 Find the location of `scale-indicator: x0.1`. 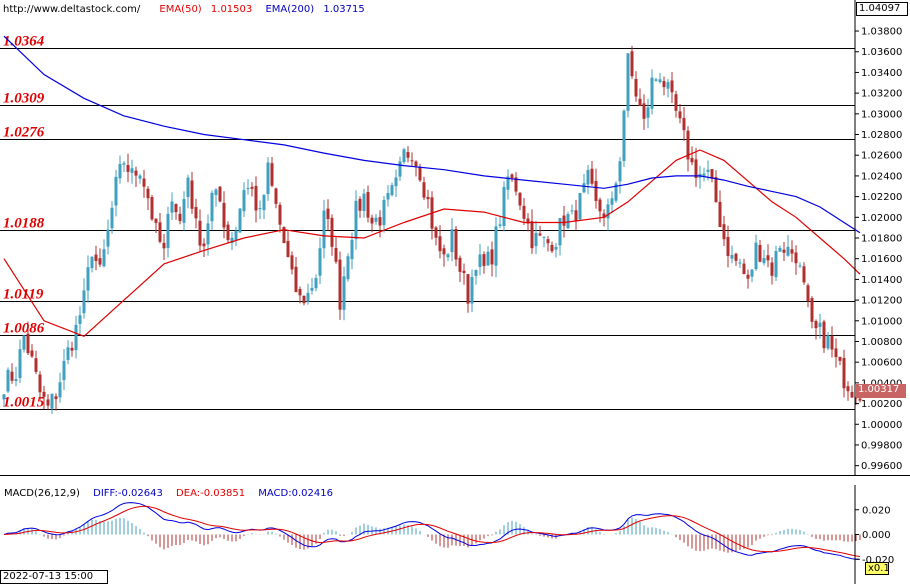

scale-indicator: x0.1 is located at coordinates (877, 568).